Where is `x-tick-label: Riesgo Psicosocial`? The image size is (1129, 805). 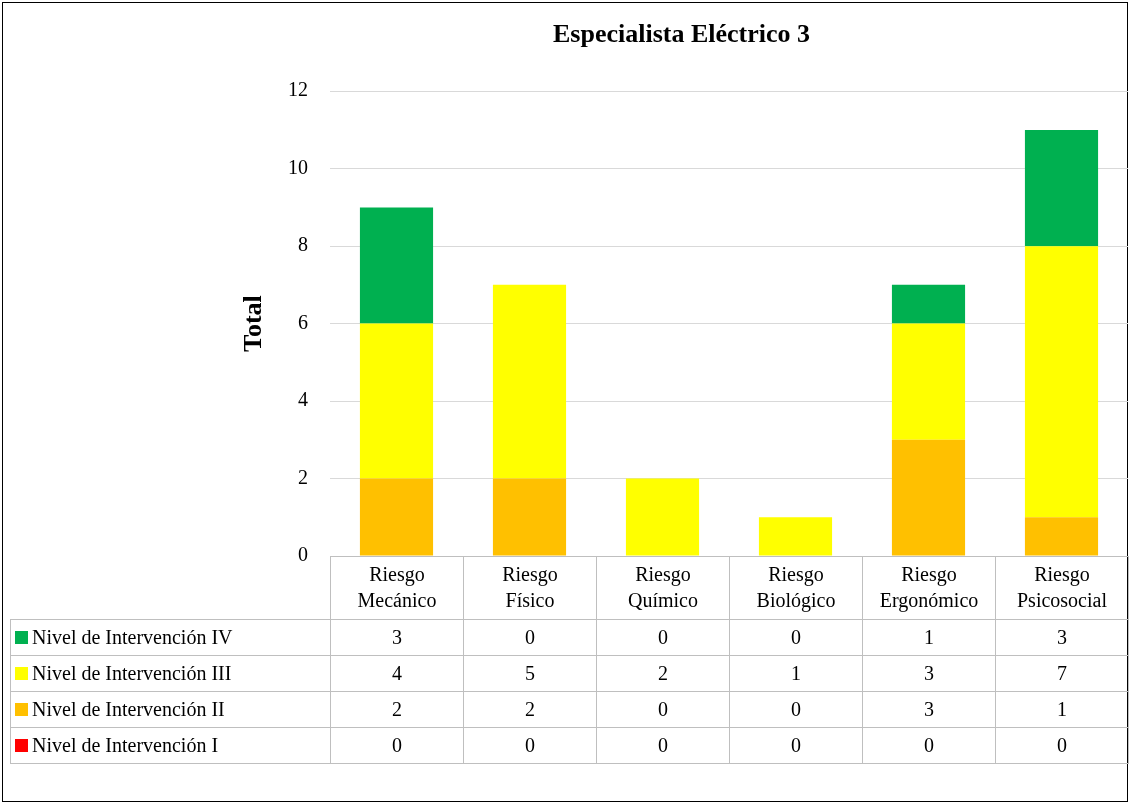 x-tick-label: Riesgo Psicosocial is located at coordinates (1062, 588).